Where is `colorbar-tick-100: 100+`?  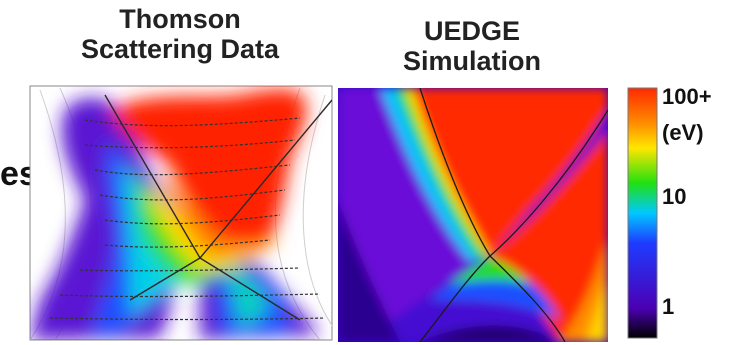
colorbar-tick-100: 100+ is located at coordinates (687, 96).